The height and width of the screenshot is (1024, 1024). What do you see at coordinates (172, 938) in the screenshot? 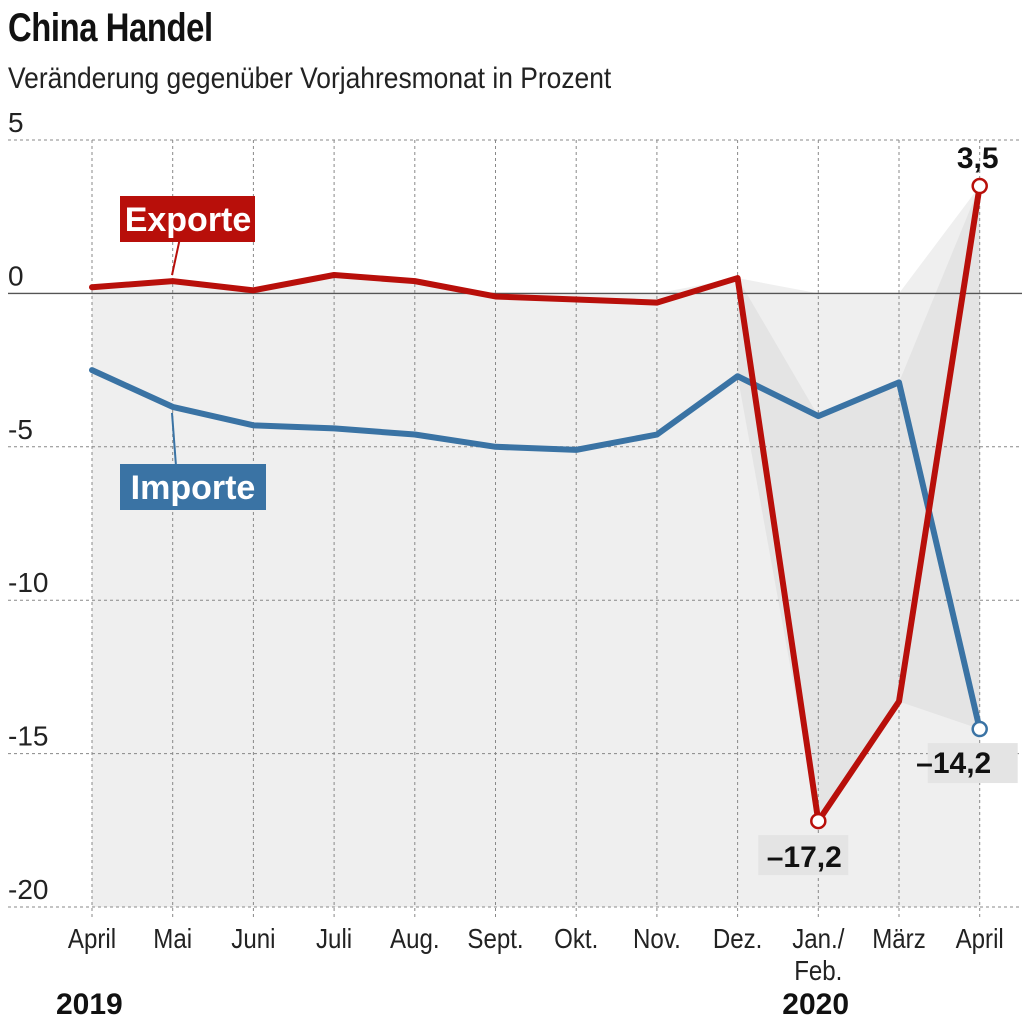
I see `x-tick-label: Mai` at bounding box center [172, 938].